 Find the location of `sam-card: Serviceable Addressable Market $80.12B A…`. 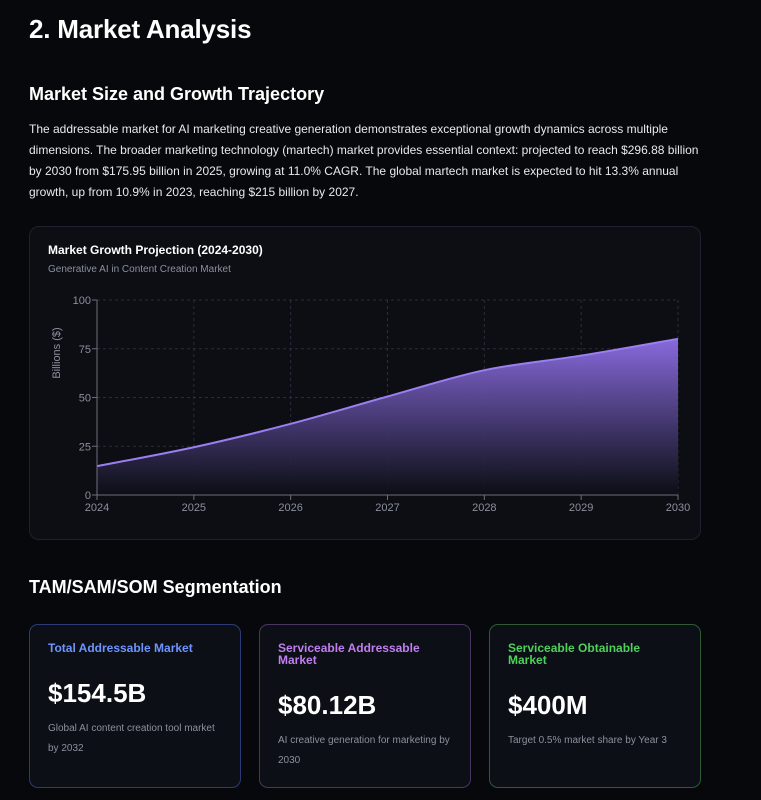

sam-card: Serviceable Addressable Market $80.12B A… is located at coordinates (365, 706).